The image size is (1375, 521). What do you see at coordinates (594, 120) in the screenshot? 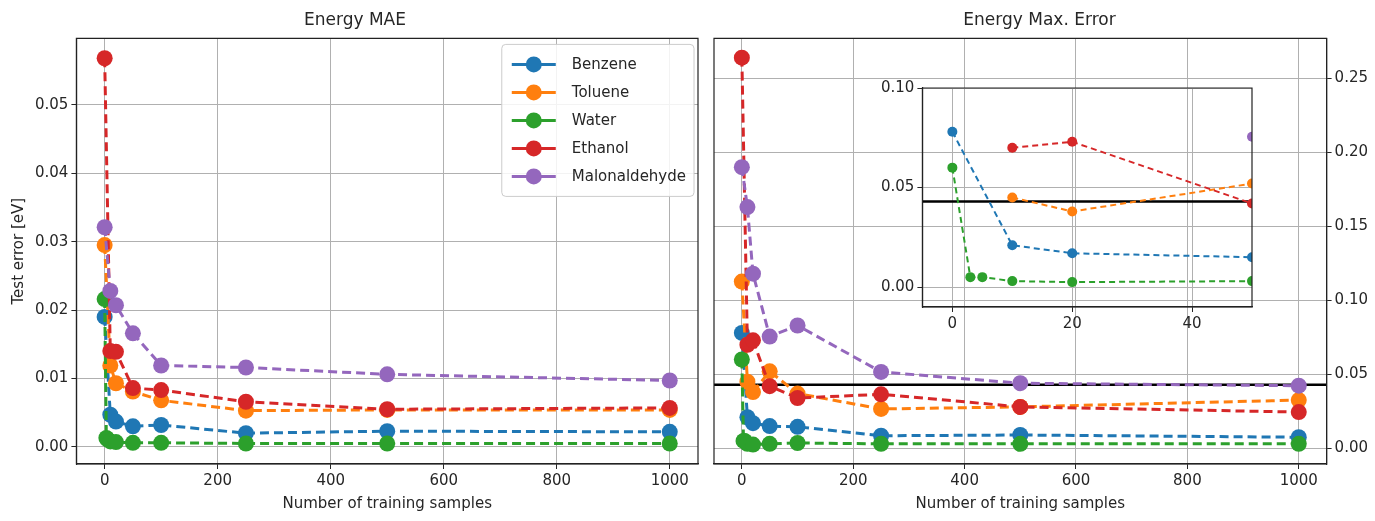
I see `legend-label: Water` at bounding box center [594, 120].